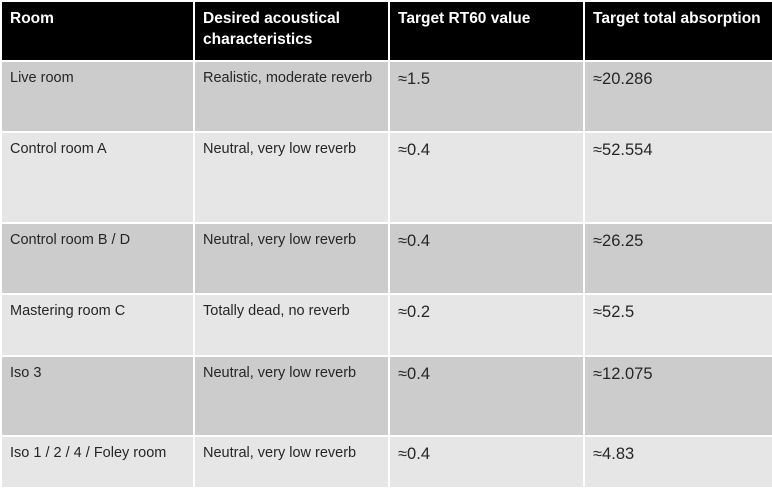  Describe the element at coordinates (97, 96) in the screenshot. I see `cell-room: Live room` at that location.